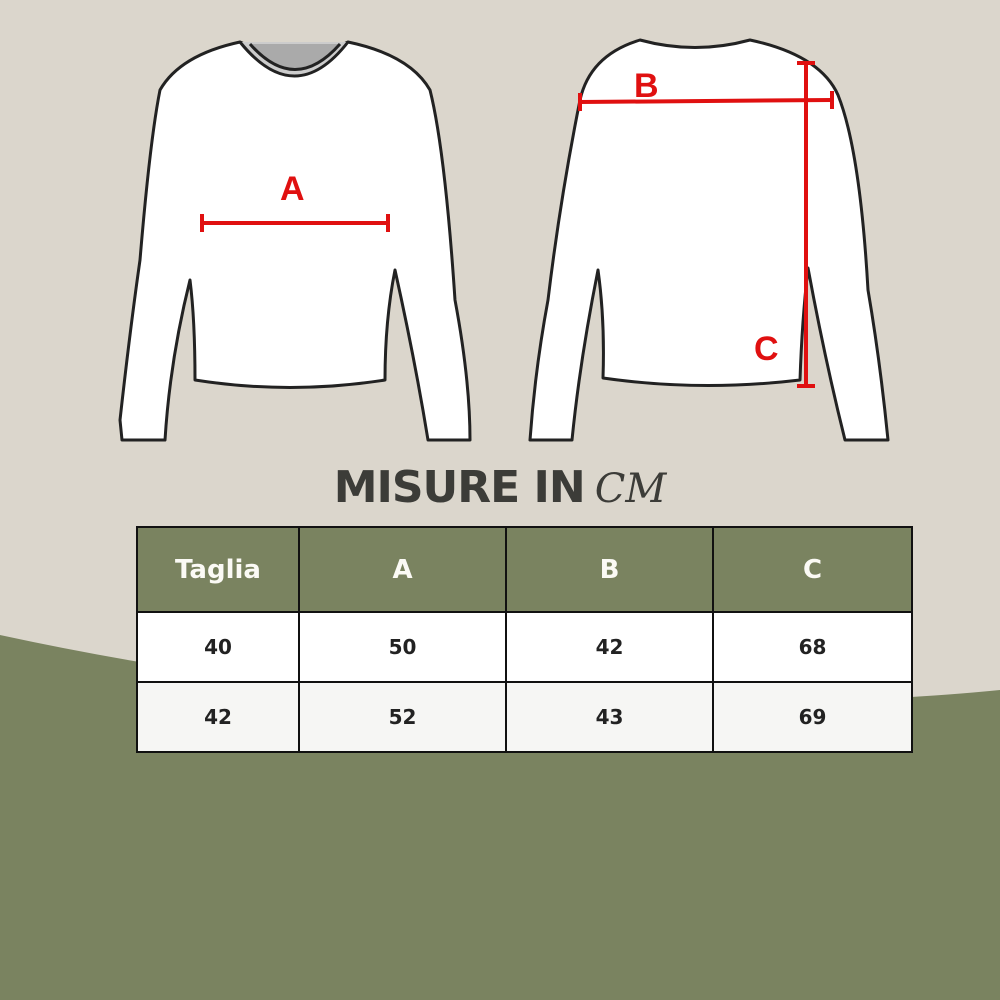 This screenshot has height=1000, width=1000. I want to click on cell: 69, so click(812, 717).